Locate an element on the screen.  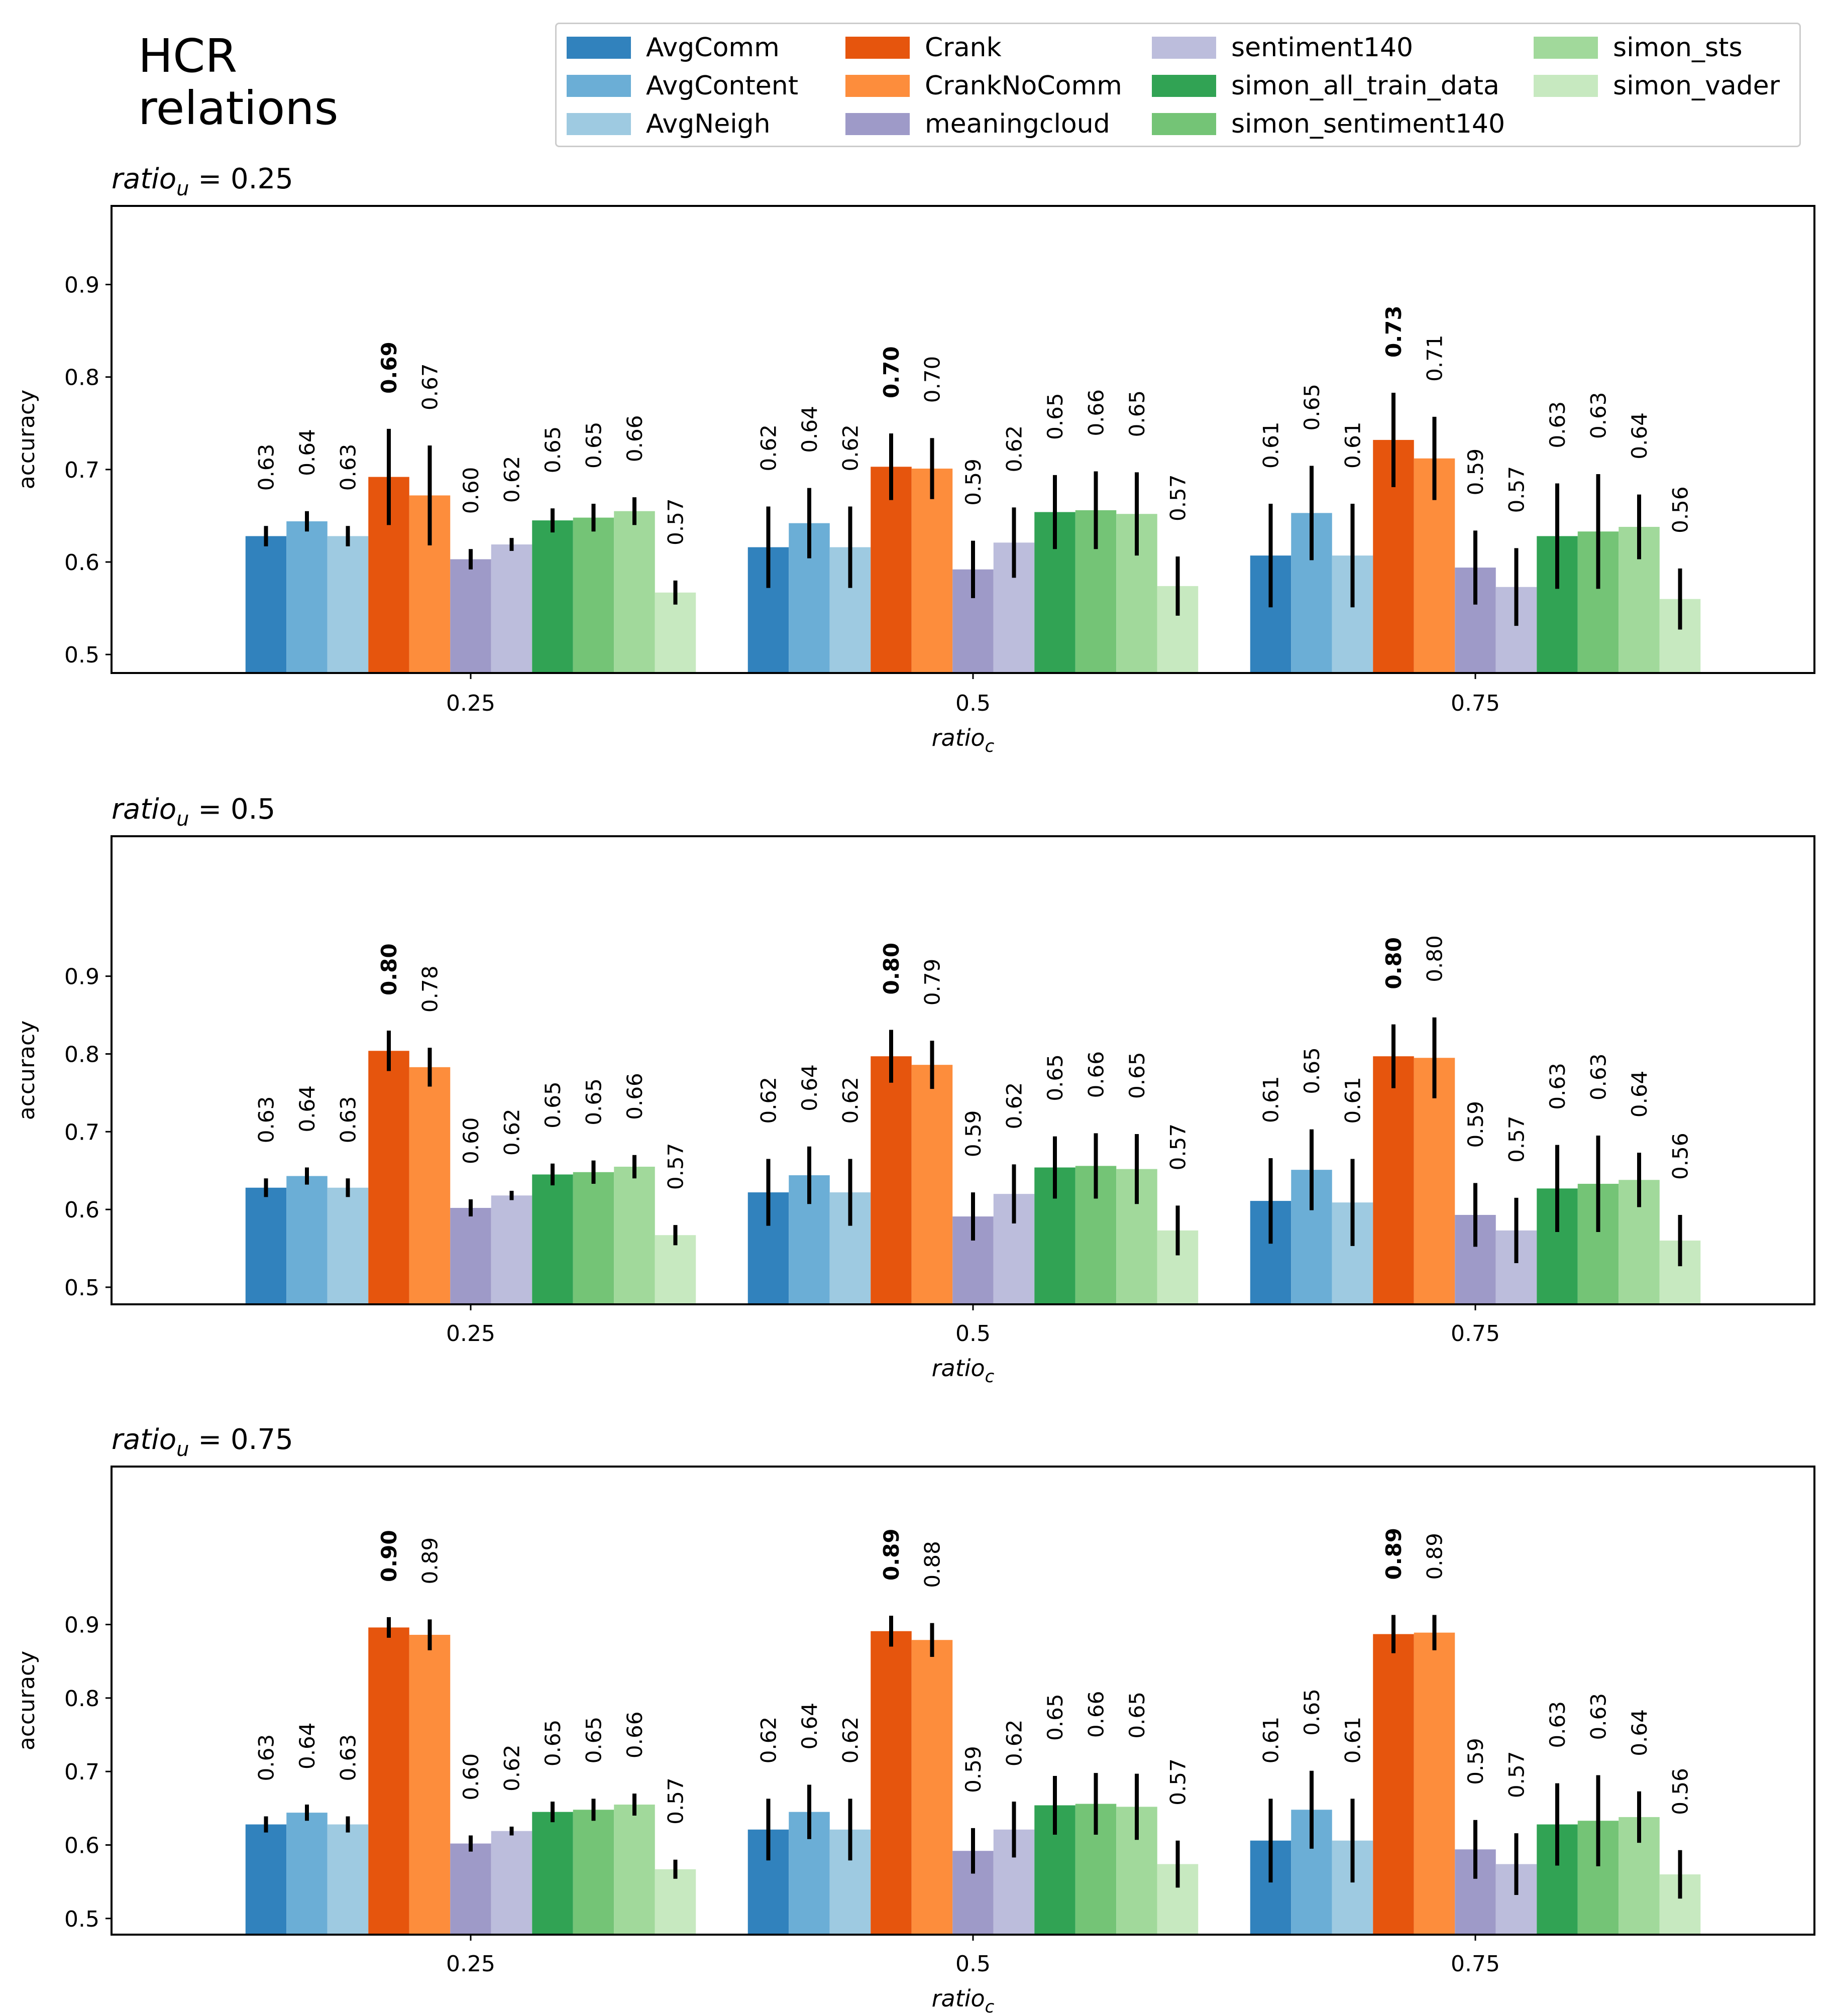
value-label: 0.60 is located at coordinates (471, 1140).